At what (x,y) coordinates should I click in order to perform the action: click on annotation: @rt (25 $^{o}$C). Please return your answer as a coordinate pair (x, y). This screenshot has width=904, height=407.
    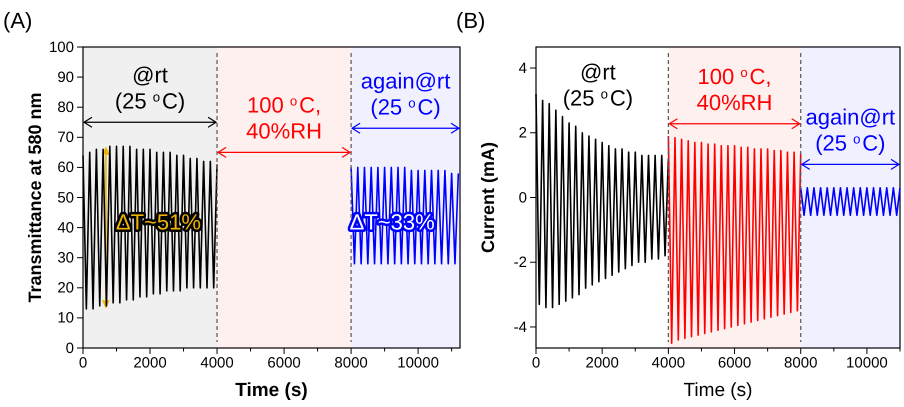
    Looking at the image, I should click on (598, 84).